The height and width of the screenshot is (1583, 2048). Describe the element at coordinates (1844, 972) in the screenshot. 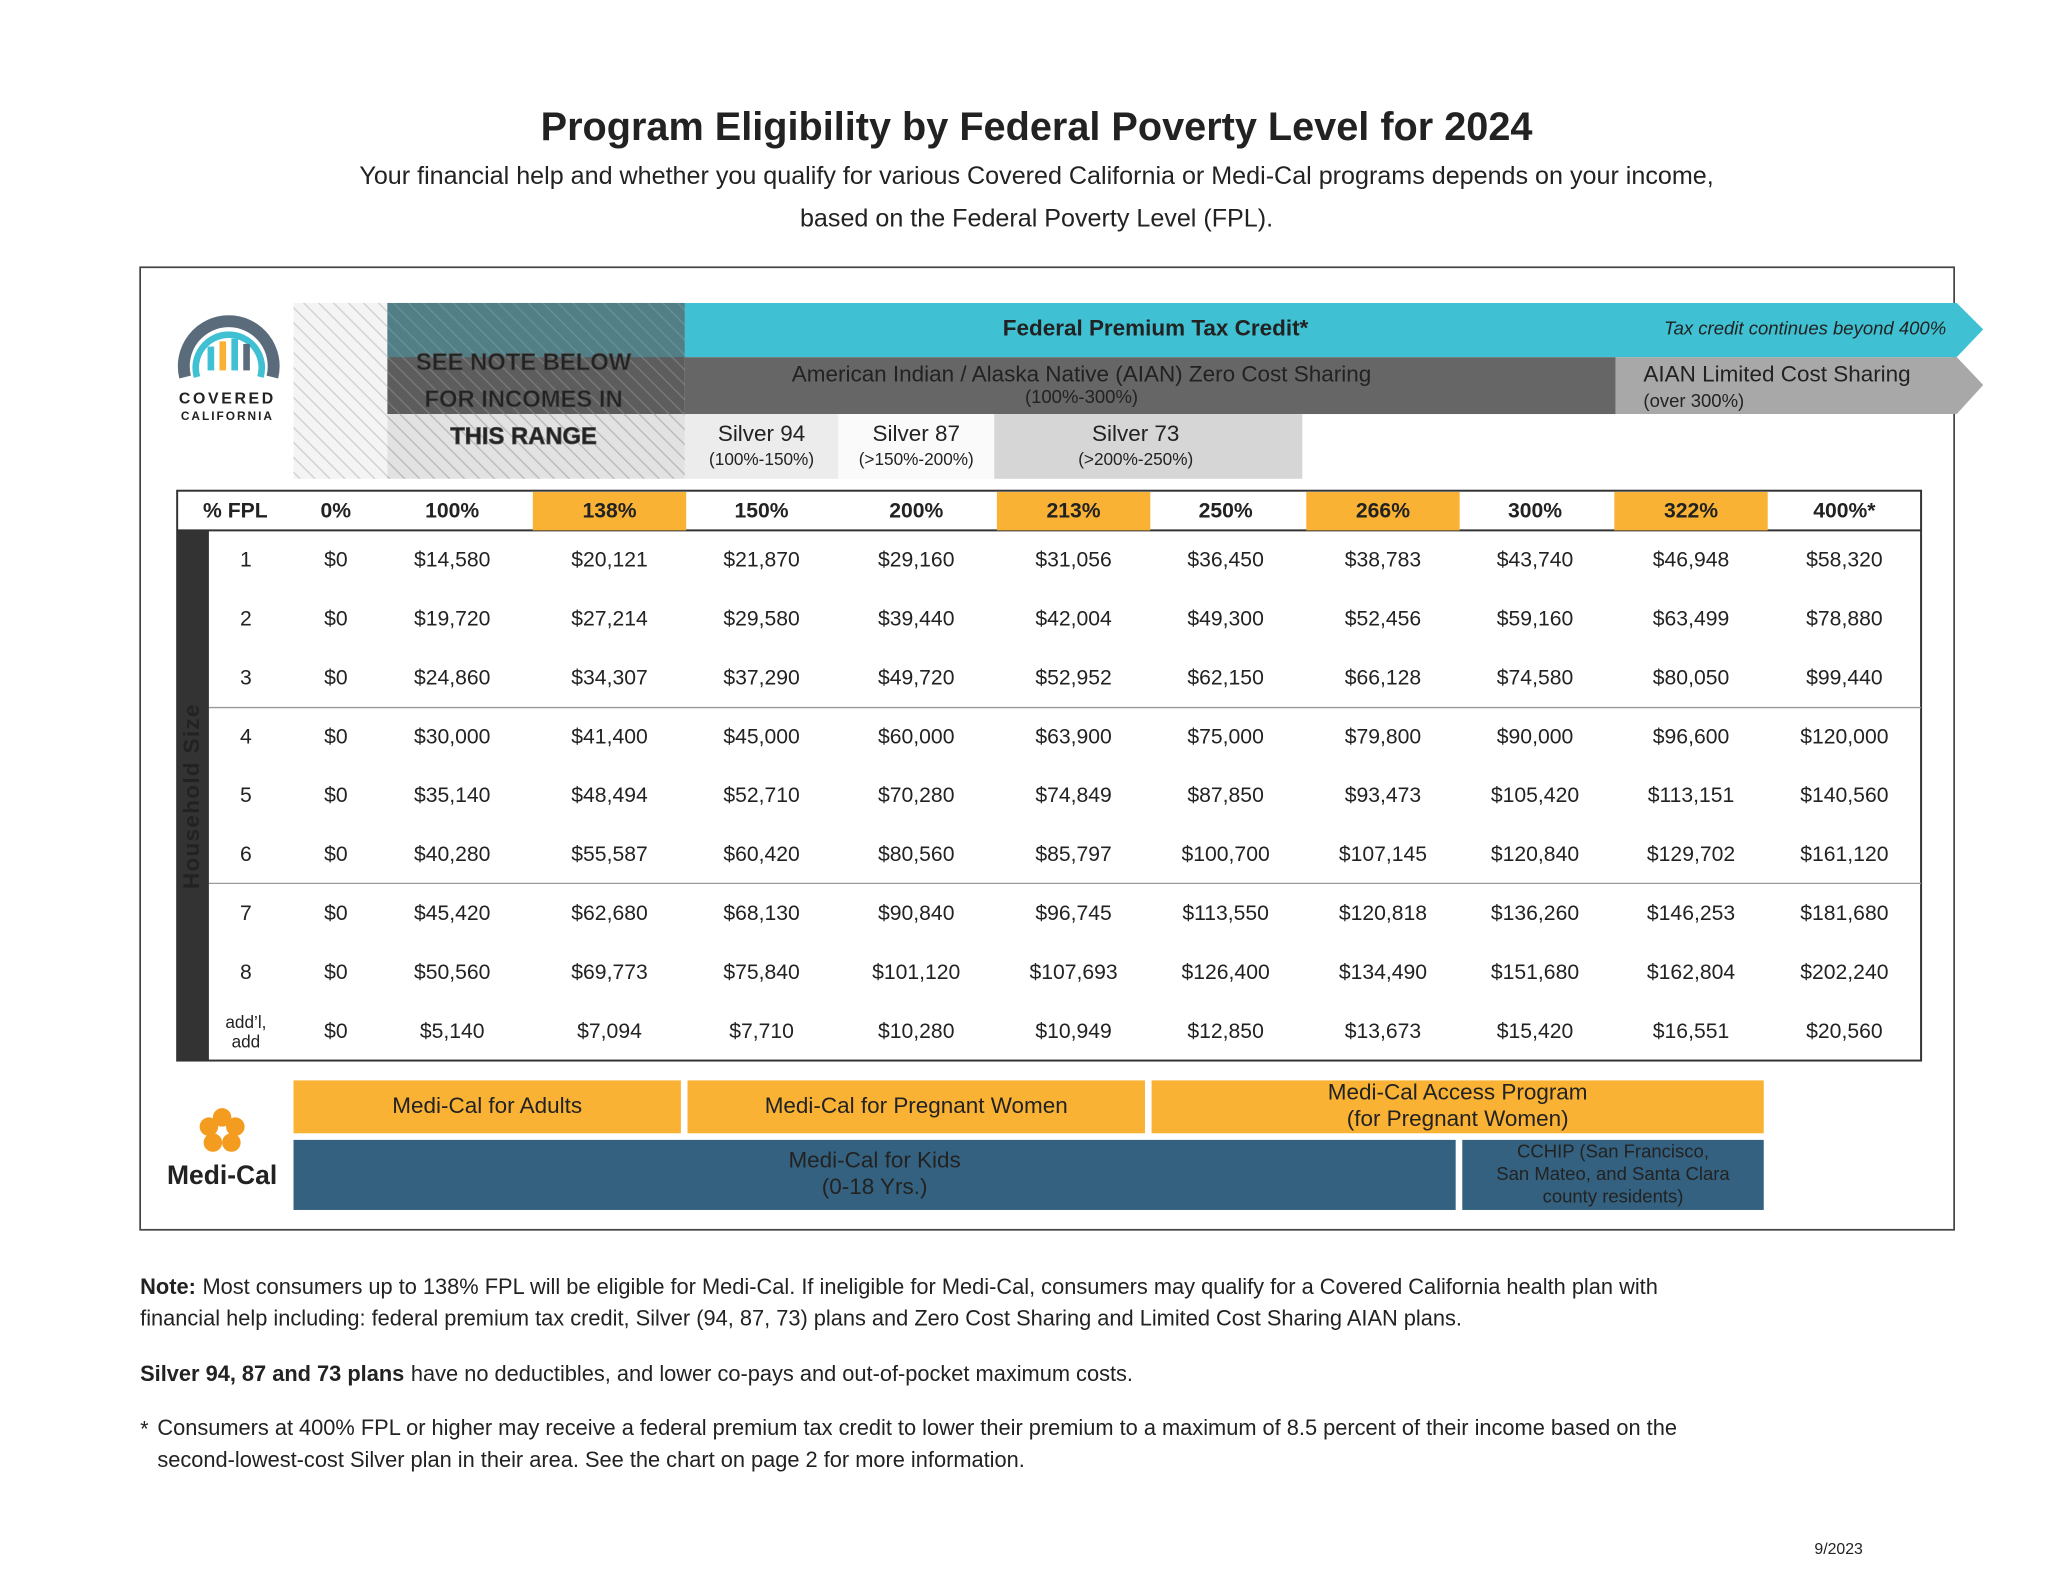

I see `cell: $202,240` at that location.